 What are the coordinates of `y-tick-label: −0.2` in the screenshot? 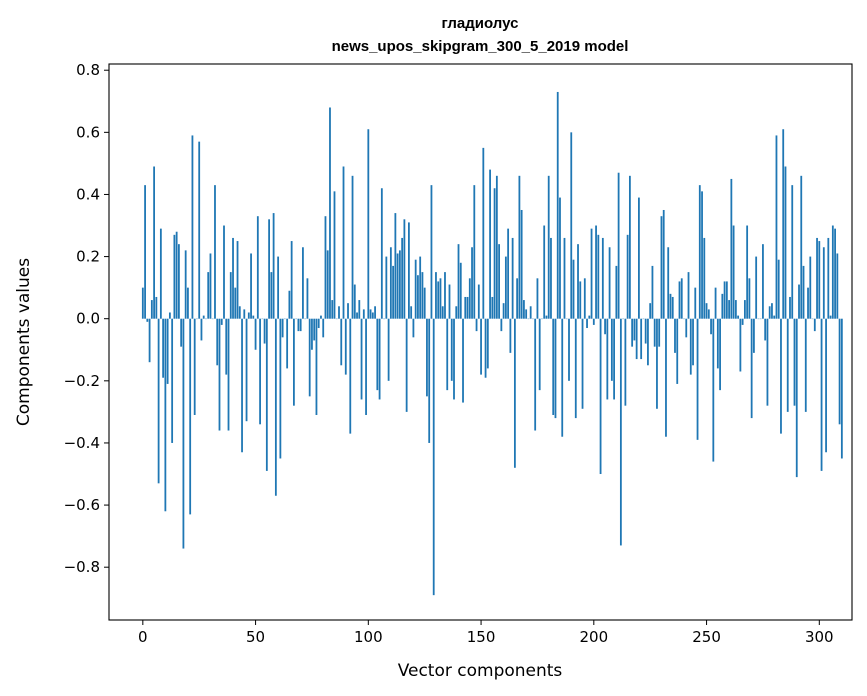 It's located at (82, 381).